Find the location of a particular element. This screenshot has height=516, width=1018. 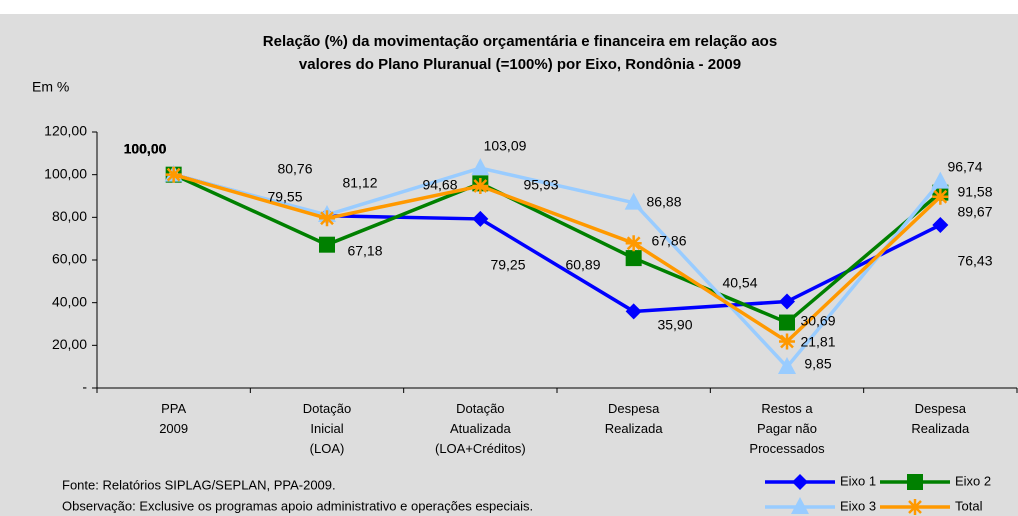

x-tick-label-line: Processados is located at coordinates (787, 448).